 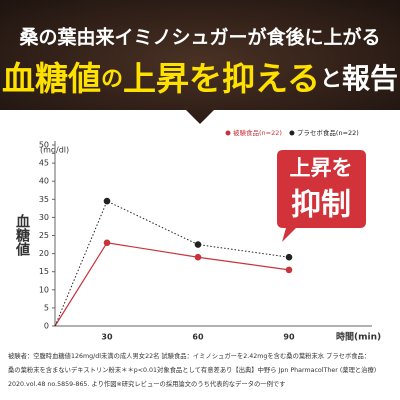 I want to click on title-part: と, so click(x=331, y=79).